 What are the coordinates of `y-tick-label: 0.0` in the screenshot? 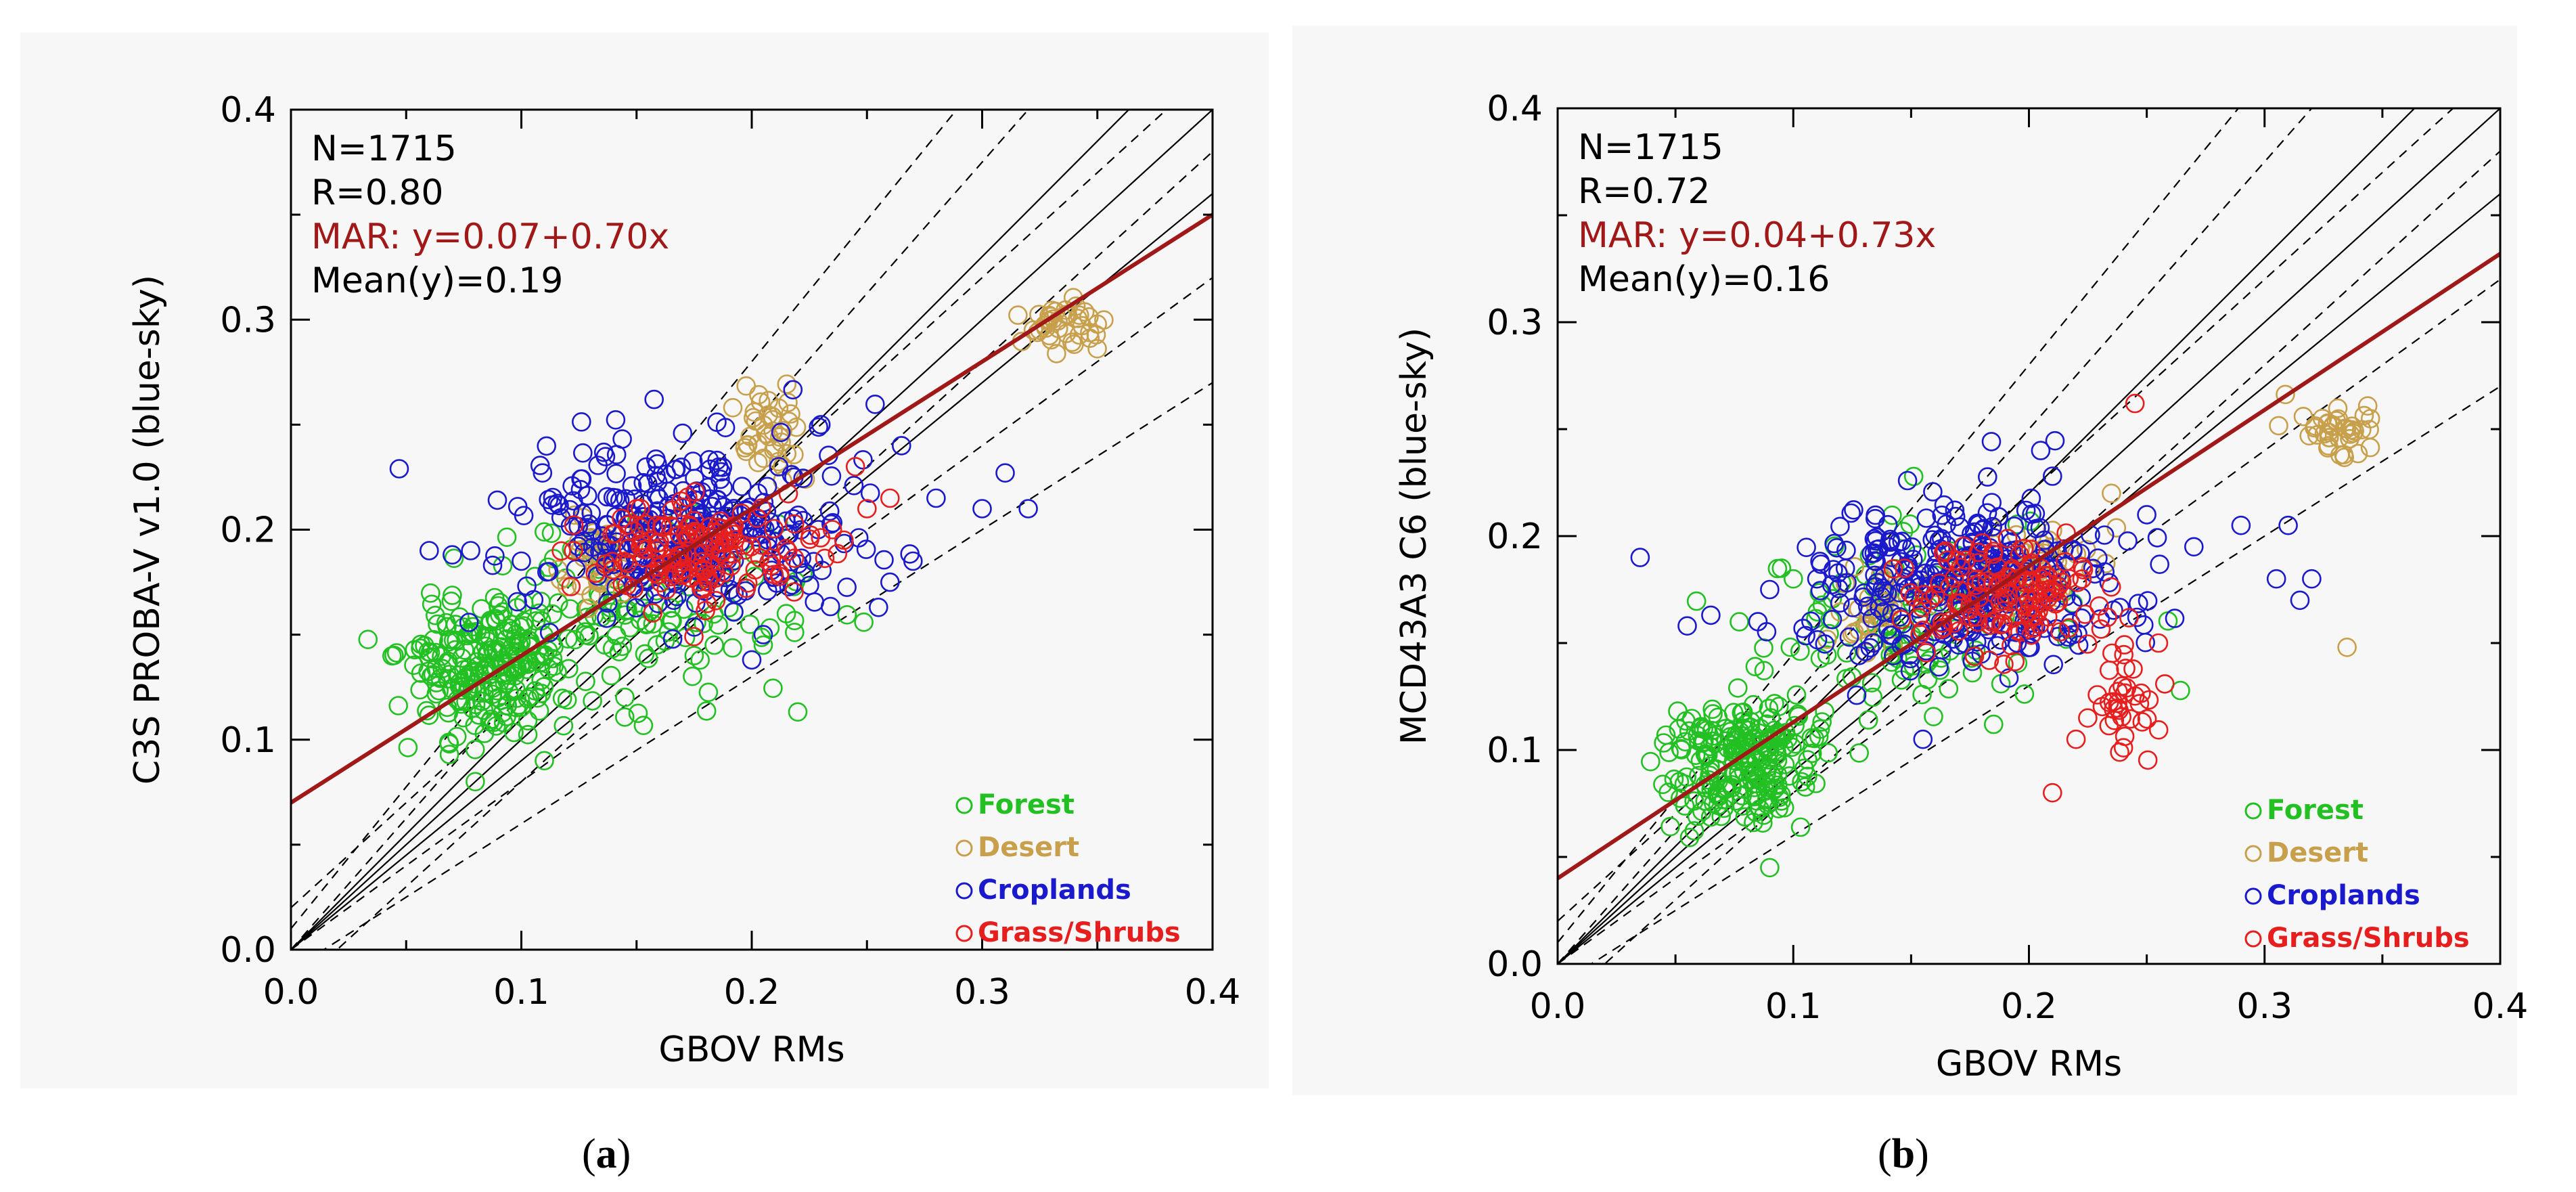 It's located at (1515, 964).